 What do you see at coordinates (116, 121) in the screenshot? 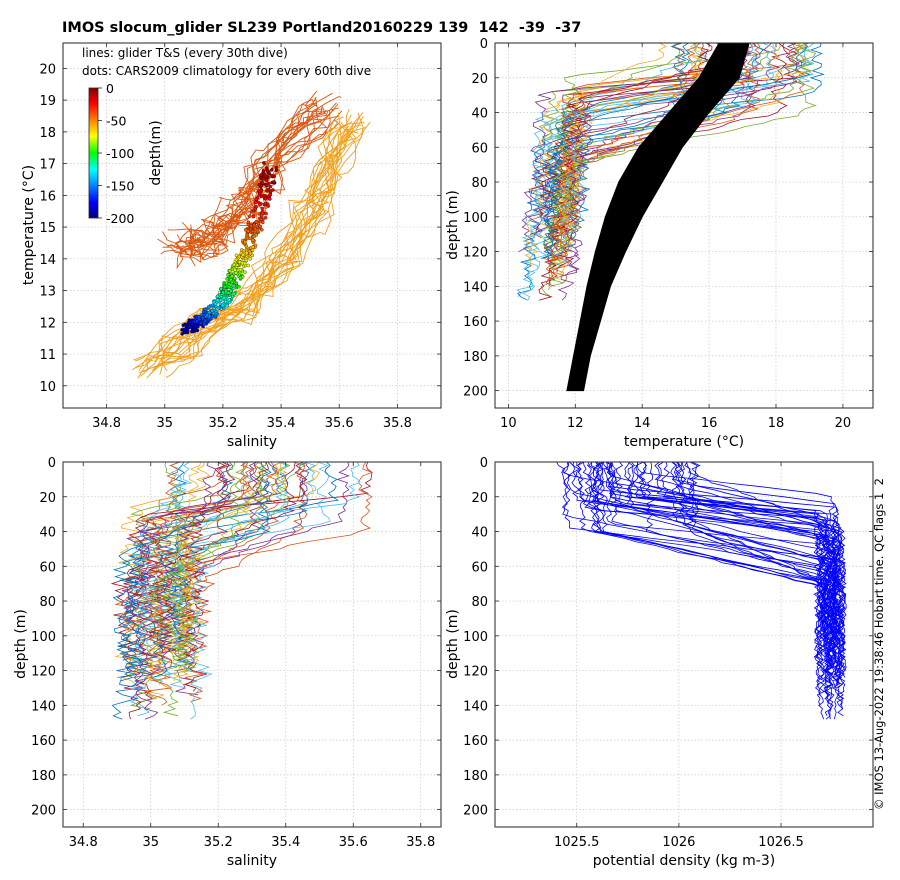
I see `colorbar-tick-label: -50` at bounding box center [116, 121].